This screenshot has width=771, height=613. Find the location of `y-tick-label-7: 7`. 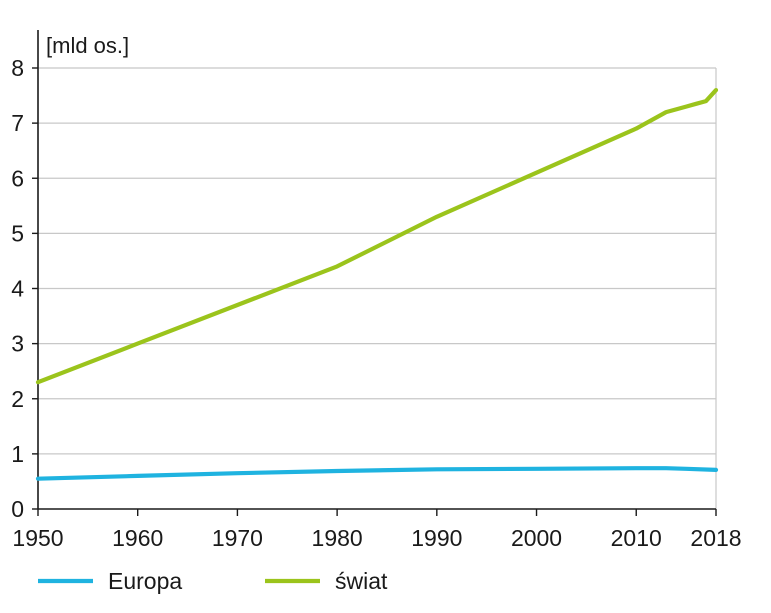

y-tick-label-7: 7 is located at coordinates (17, 123).